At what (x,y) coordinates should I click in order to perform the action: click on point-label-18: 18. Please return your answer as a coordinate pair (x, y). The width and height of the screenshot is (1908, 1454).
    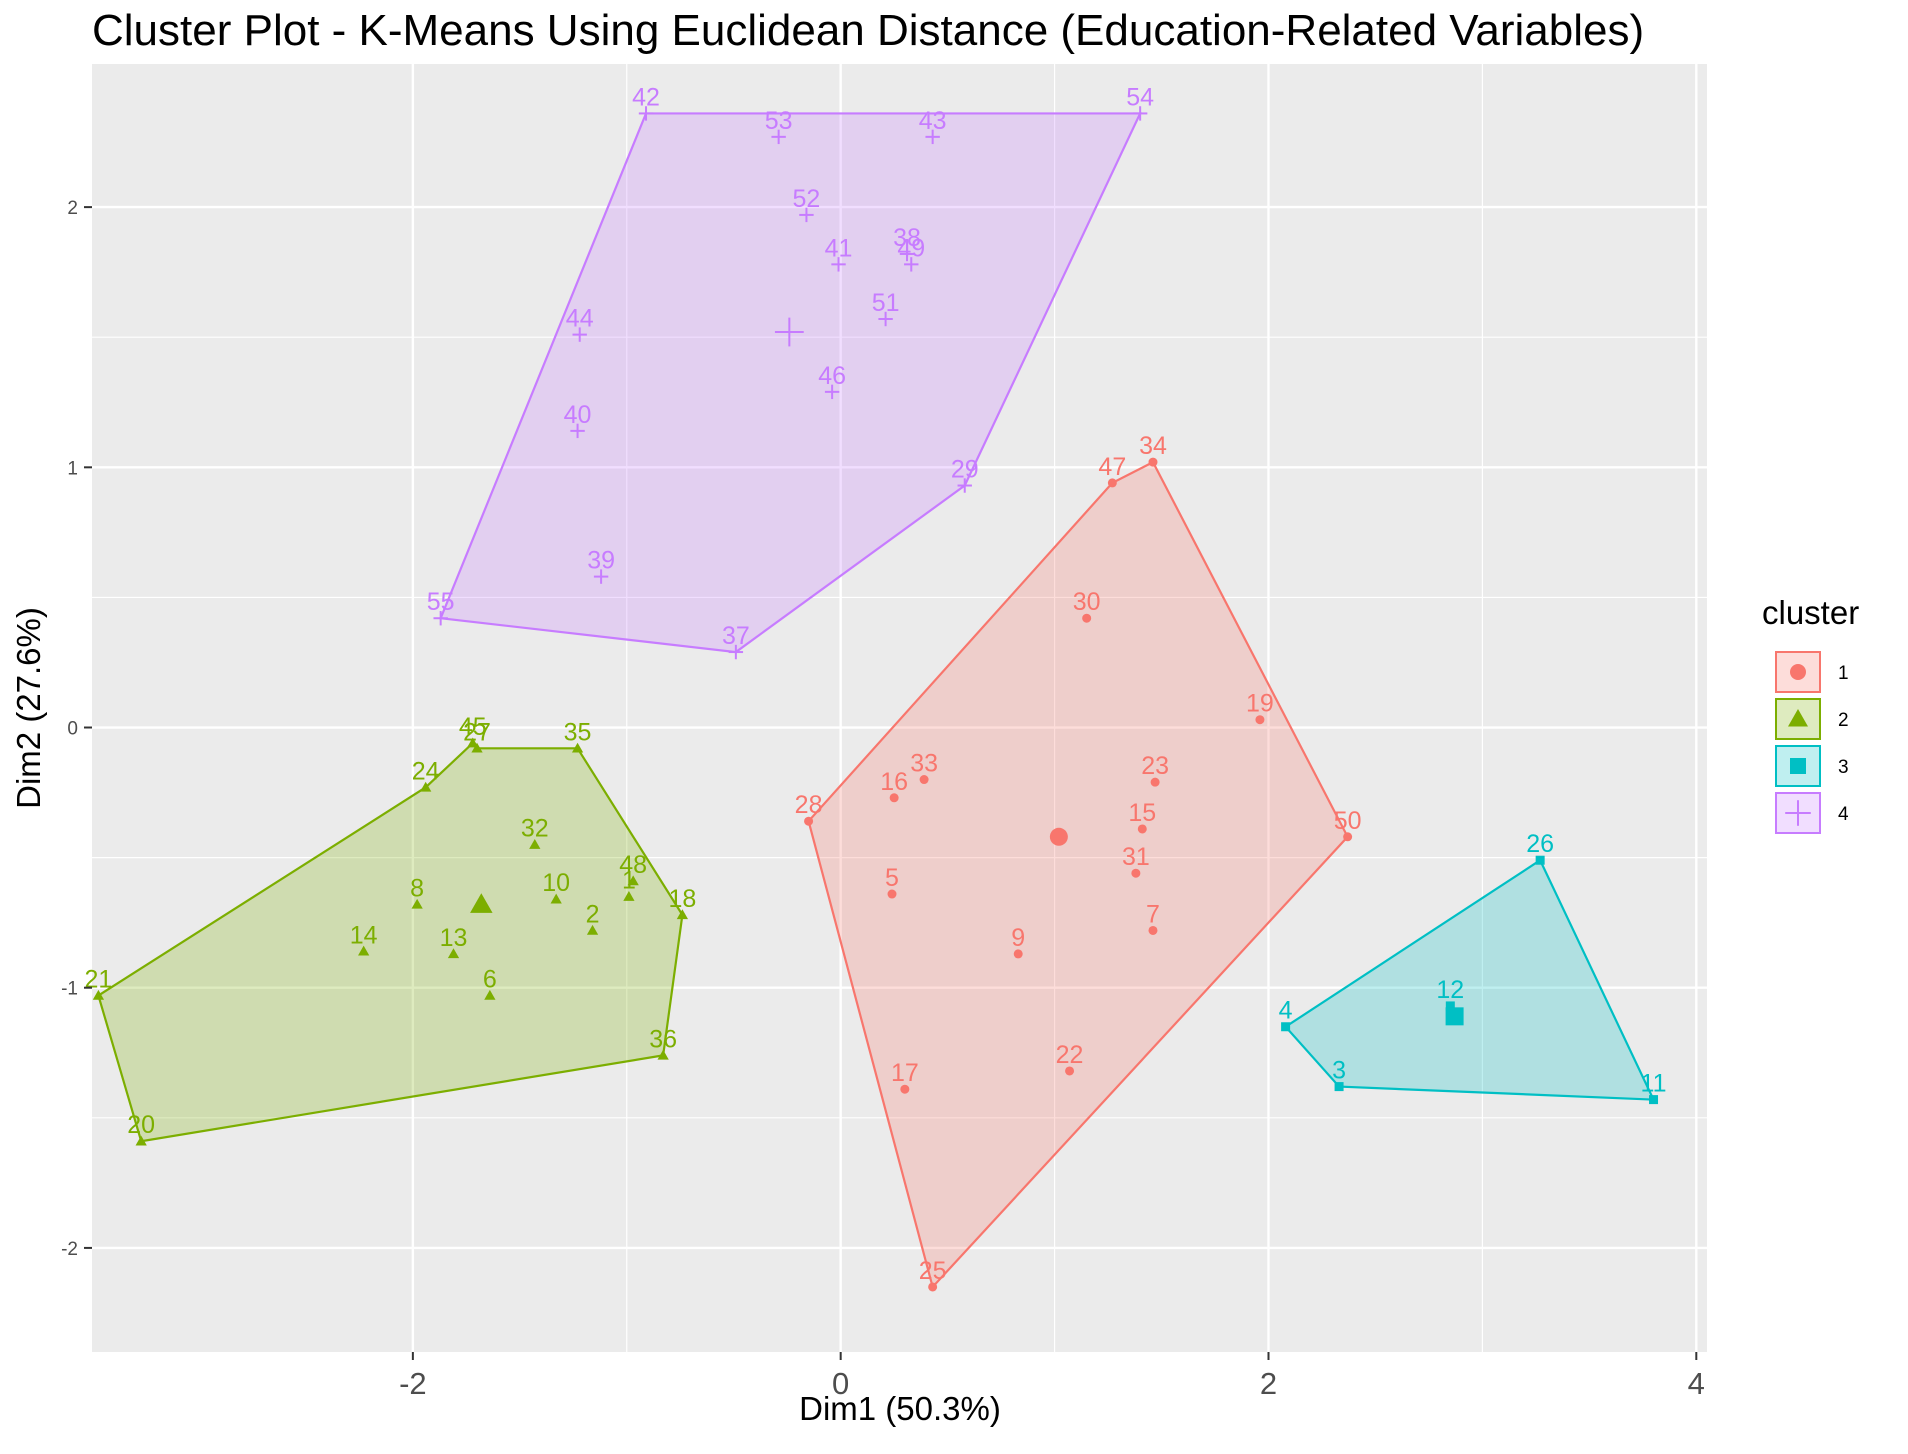
    Looking at the image, I should click on (682, 899).